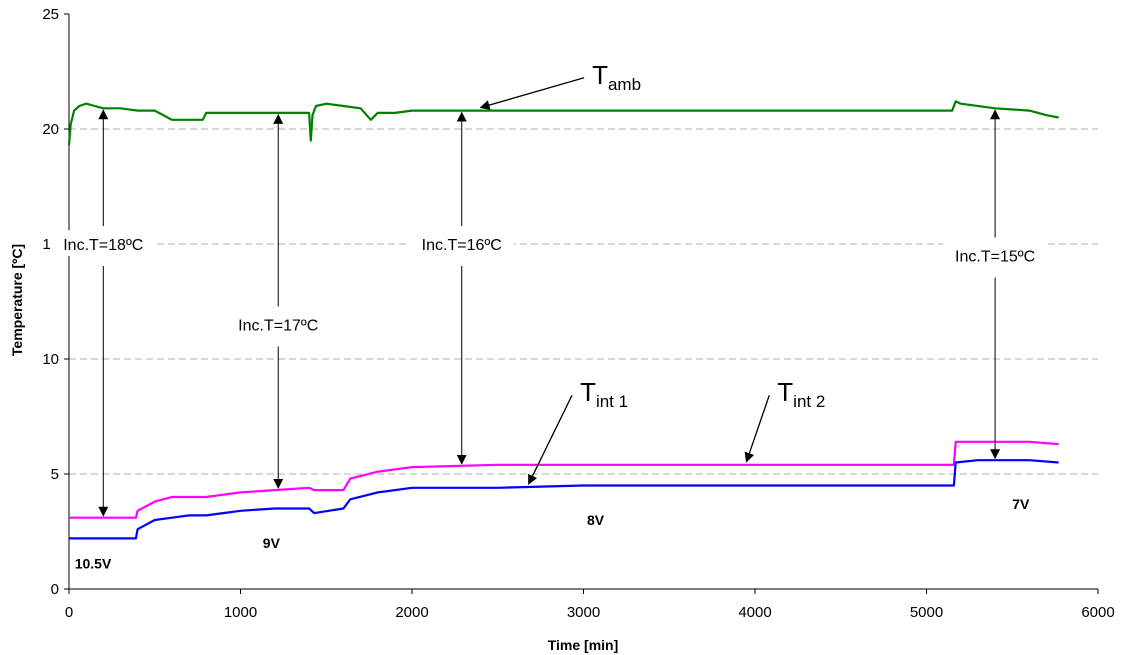  What do you see at coordinates (240, 612) in the screenshot?
I see `x-tick-label: 1000` at bounding box center [240, 612].